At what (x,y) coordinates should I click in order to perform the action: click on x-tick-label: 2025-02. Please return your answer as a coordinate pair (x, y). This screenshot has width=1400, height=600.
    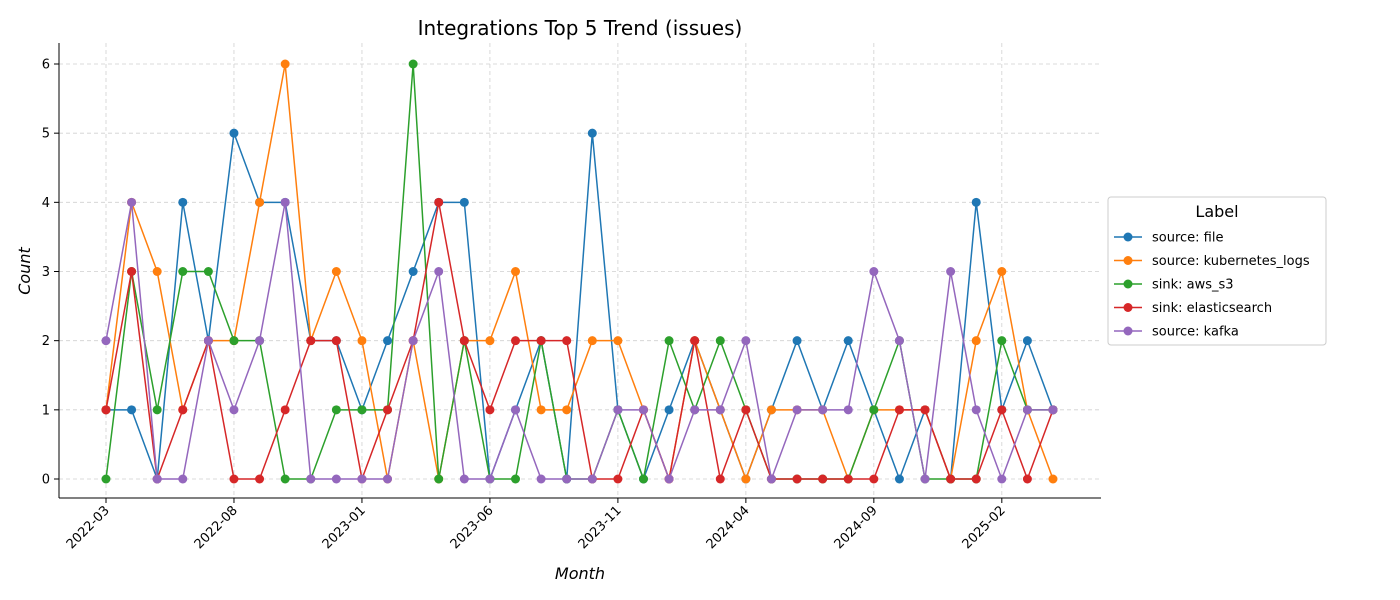
    Looking at the image, I should click on (984, 527).